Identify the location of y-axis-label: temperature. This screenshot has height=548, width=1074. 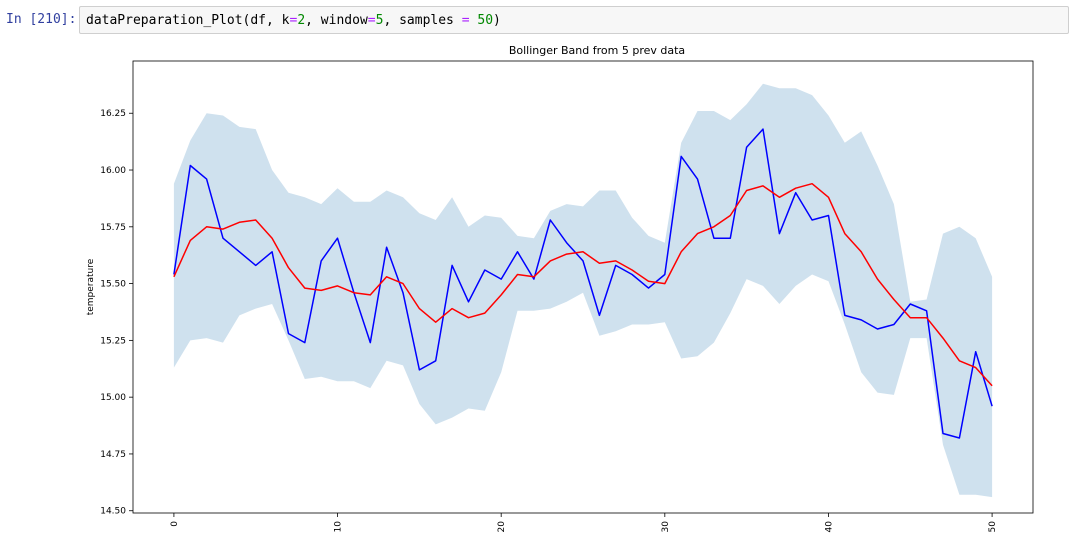
(91, 286).